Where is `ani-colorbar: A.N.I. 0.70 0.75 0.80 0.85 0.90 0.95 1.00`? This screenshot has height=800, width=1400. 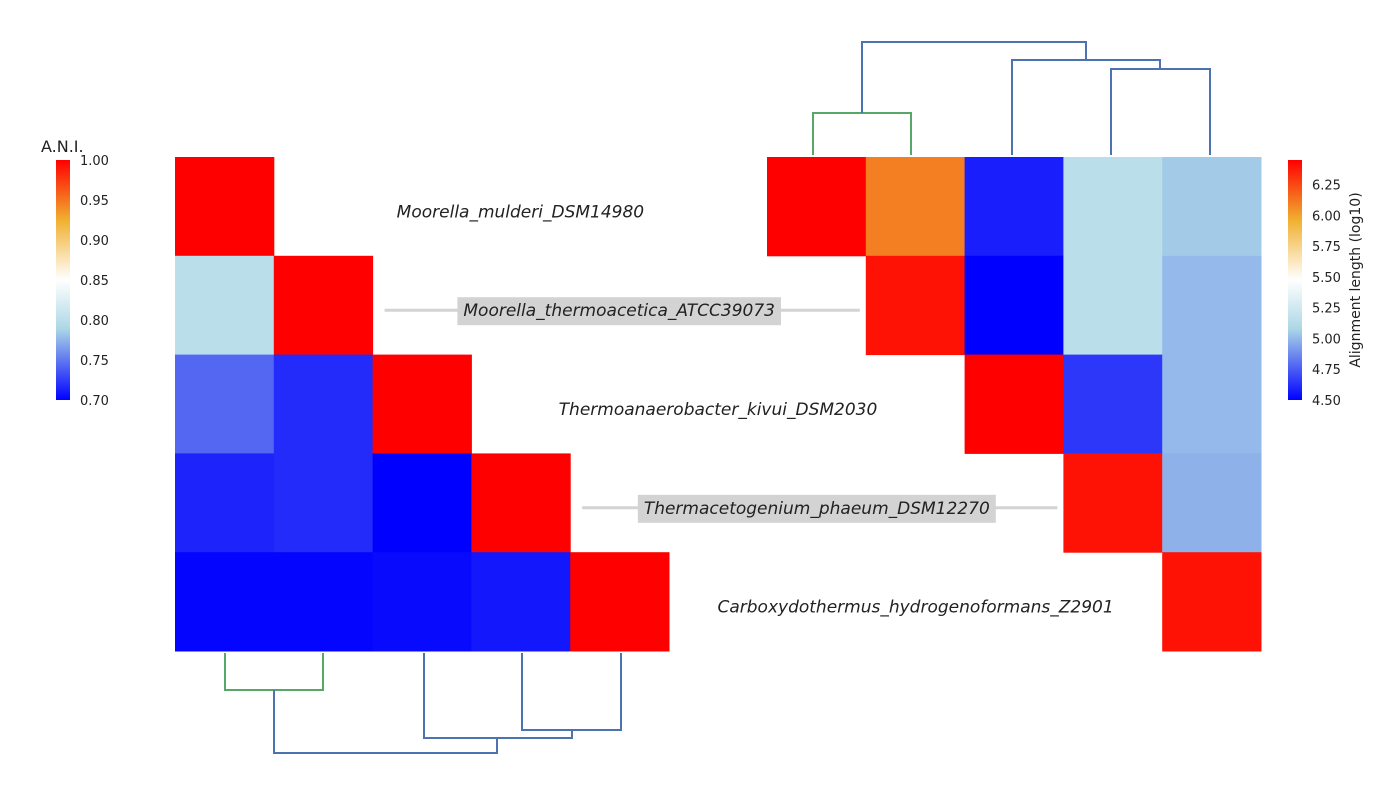
ani-colorbar: A.N.I. 0.70 0.75 0.80 0.85 0.90 0.95 1.00 is located at coordinates (75, 273).